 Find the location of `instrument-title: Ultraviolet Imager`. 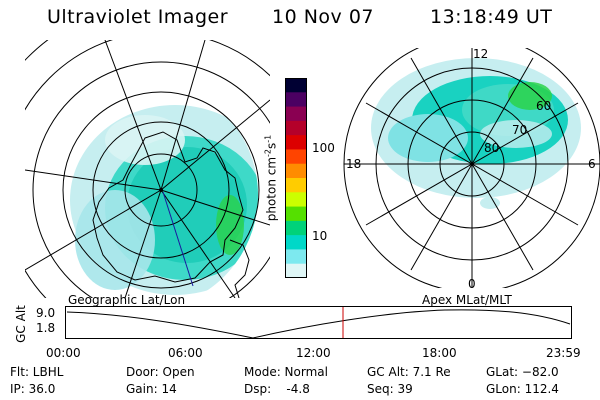

instrument-title: Ultraviolet Imager is located at coordinates (138, 17).